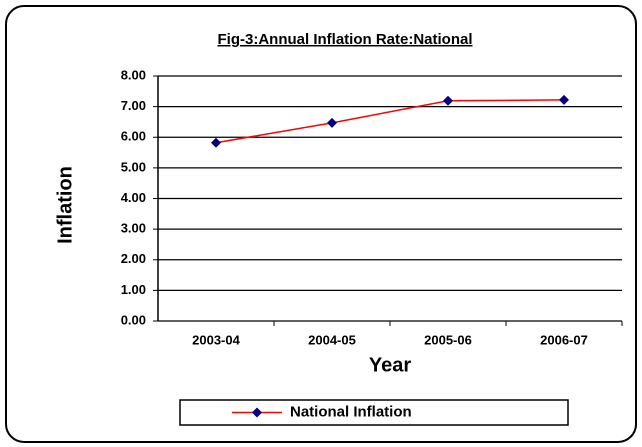 The height and width of the screenshot is (447, 642). I want to click on y-tick-label: 7.00, so click(133, 105).